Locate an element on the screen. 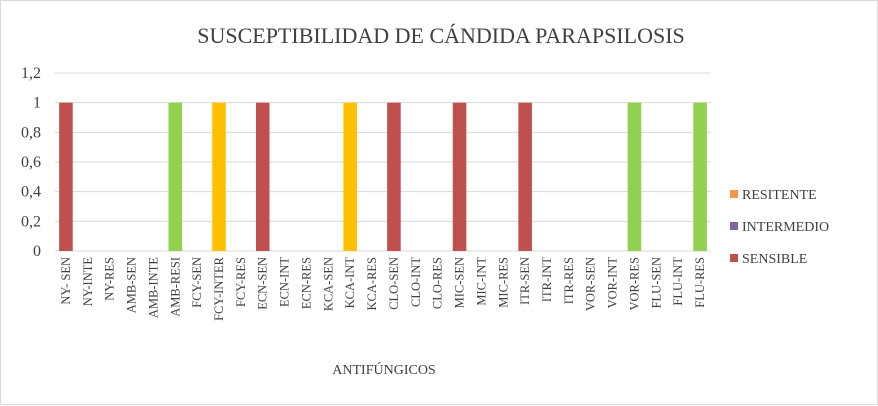 This screenshot has width=878, height=406. x-tick-label: VOR-RES is located at coordinates (634, 284).